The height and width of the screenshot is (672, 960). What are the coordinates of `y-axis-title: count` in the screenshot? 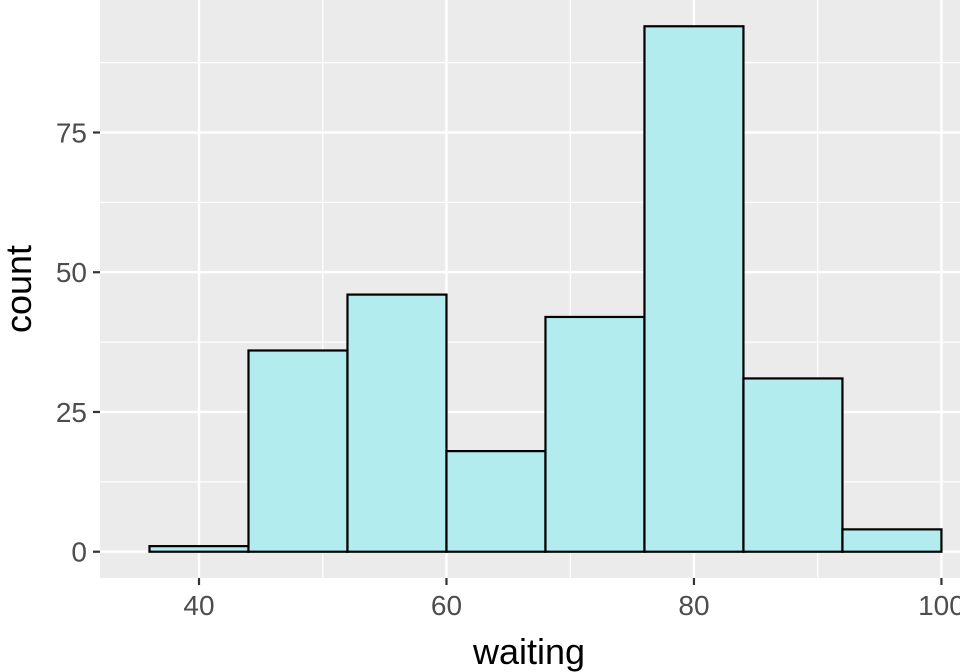 It's located at (19, 289).